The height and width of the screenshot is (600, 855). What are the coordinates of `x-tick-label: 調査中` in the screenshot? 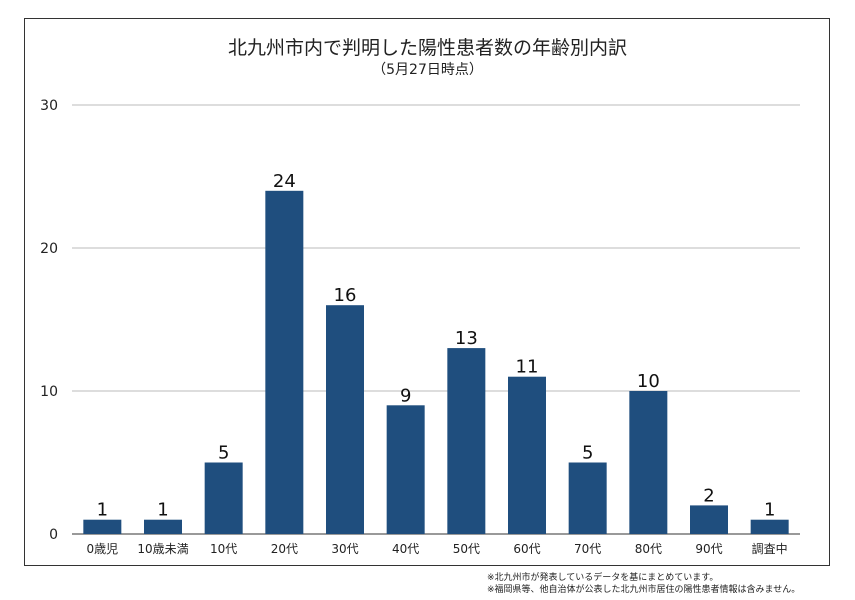 It's located at (770, 548).